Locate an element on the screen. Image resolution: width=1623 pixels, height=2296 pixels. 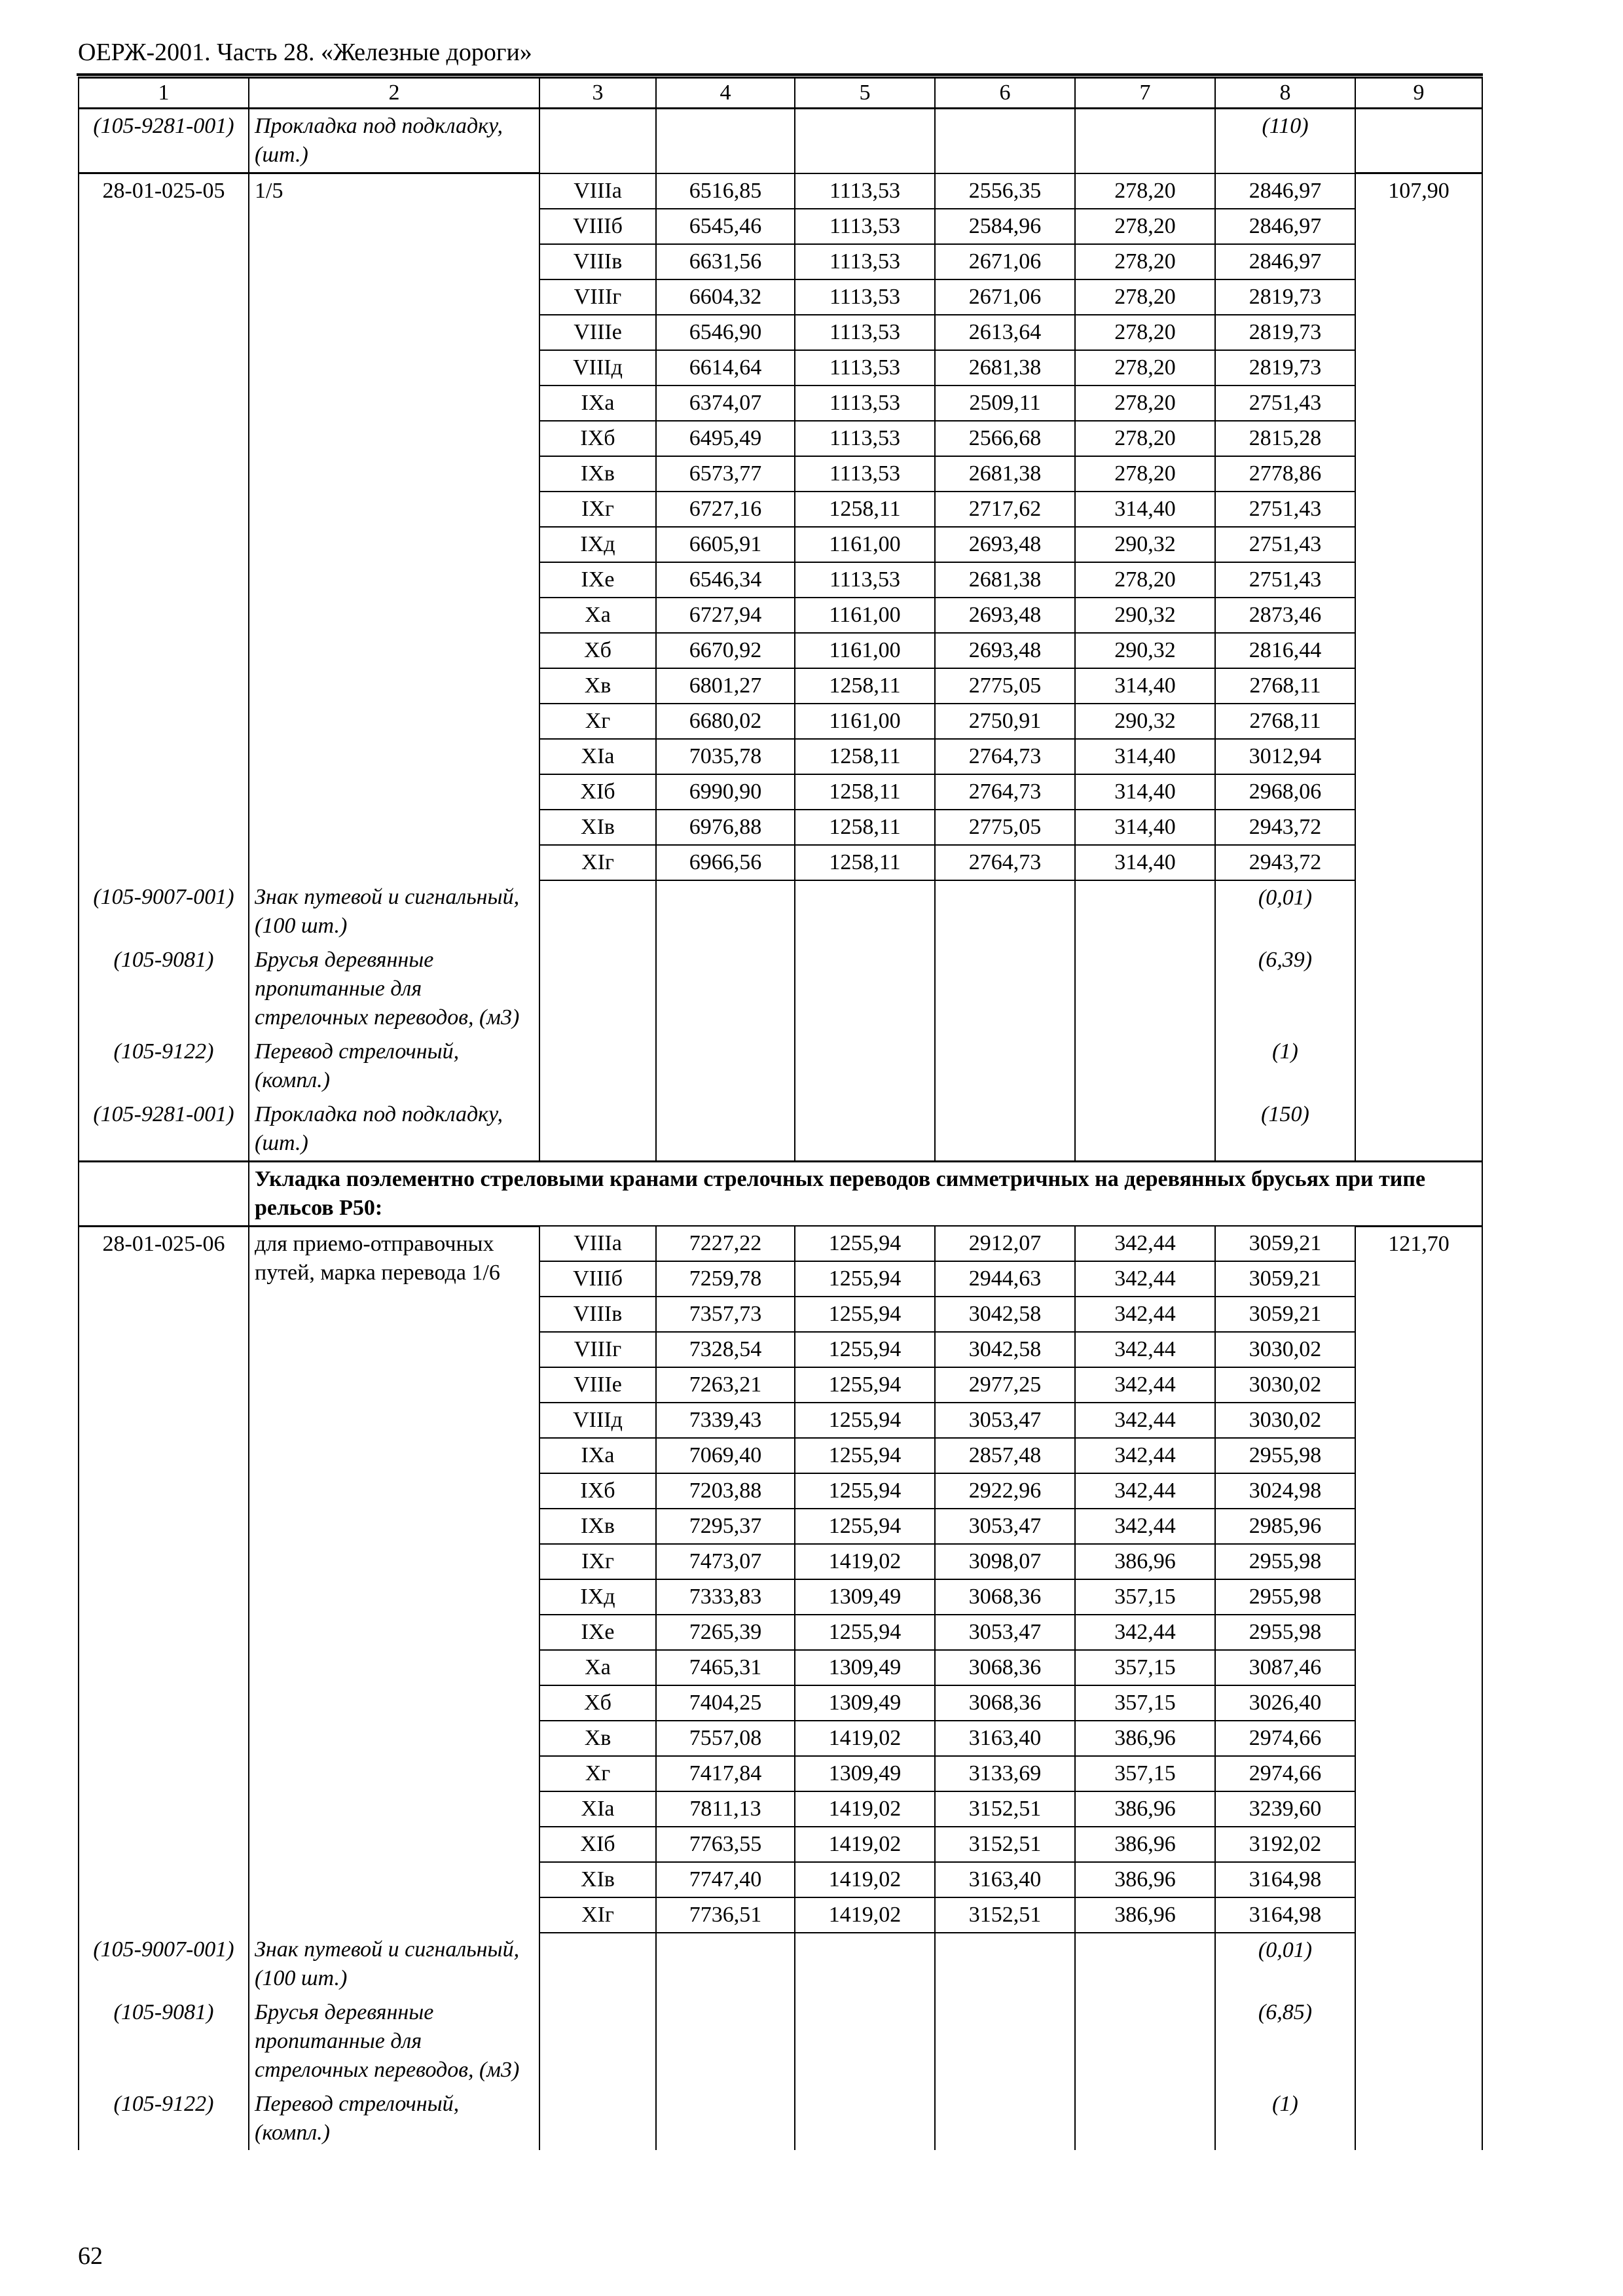
category-cell: IXа is located at coordinates (598, 403).